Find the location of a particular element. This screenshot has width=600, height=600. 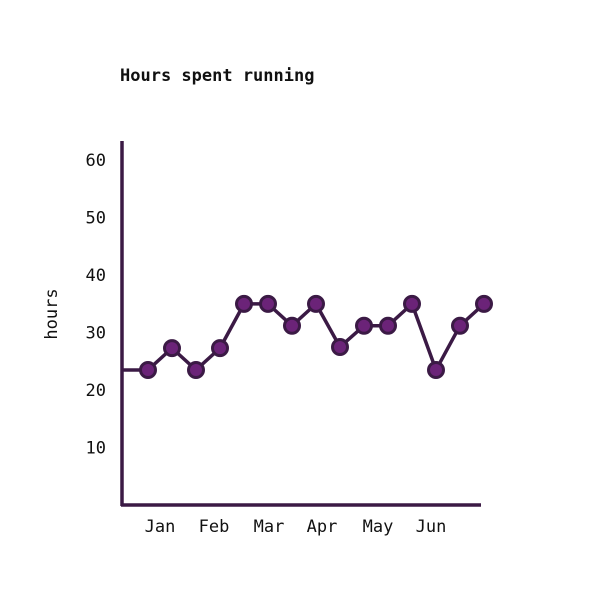

x-tick-label: Jun is located at coordinates (431, 527).